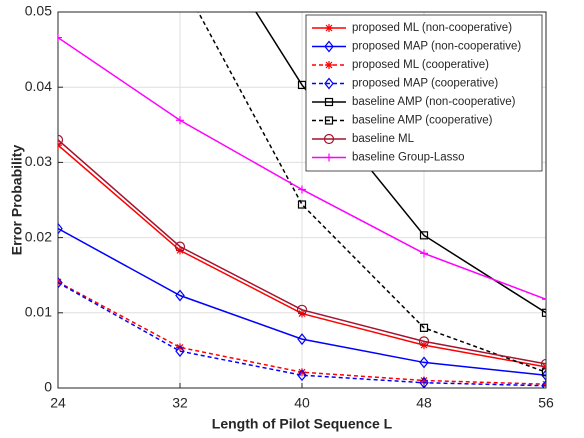  Describe the element at coordinates (422, 121) in the screenshot. I see `legend-label: baseline AMP (cooperative)` at that location.